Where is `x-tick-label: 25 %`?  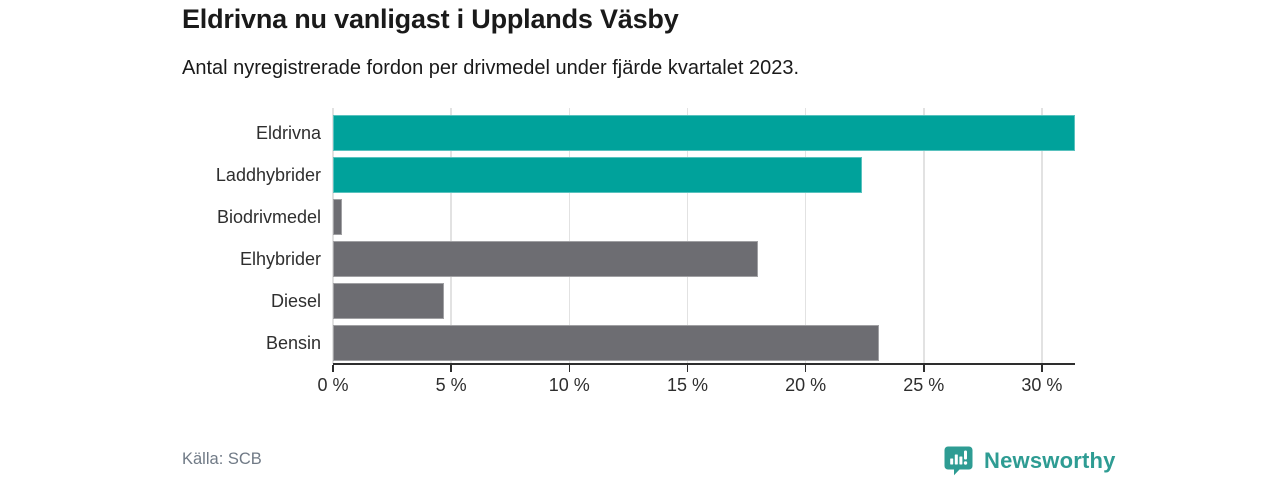 x-tick-label: 25 % is located at coordinates (924, 385).